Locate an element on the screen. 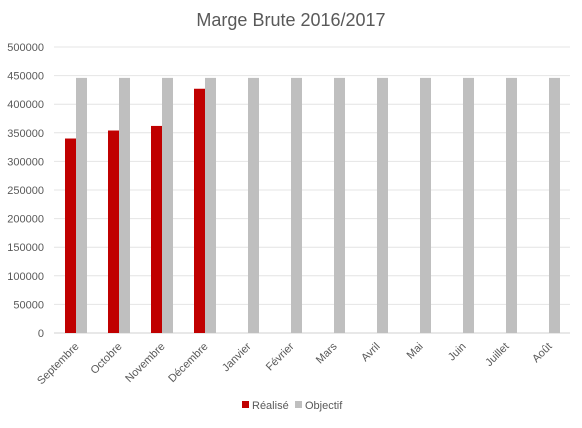 Image resolution: width=582 pixels, height=428 pixels. x-tick-label: Décembre is located at coordinates (188, 363).